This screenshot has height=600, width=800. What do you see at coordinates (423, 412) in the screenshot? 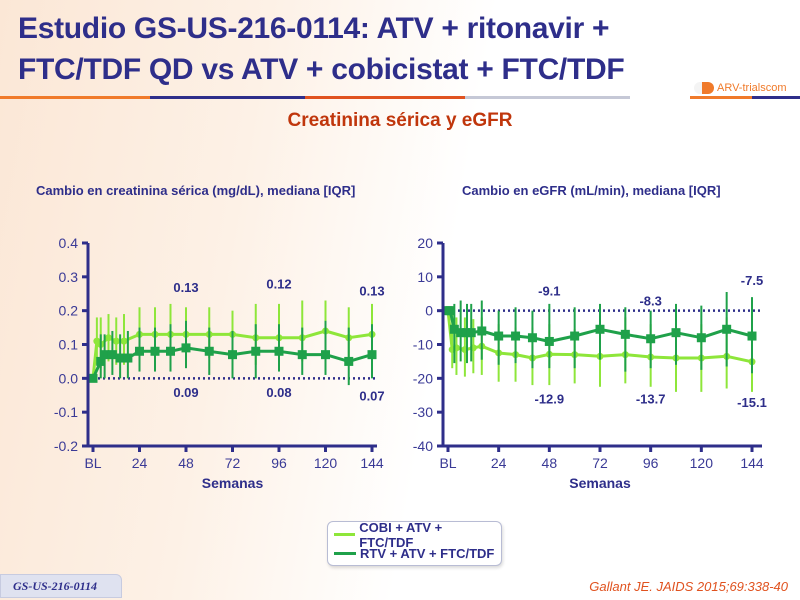
I see `y-tick-label: -30` at bounding box center [423, 412].